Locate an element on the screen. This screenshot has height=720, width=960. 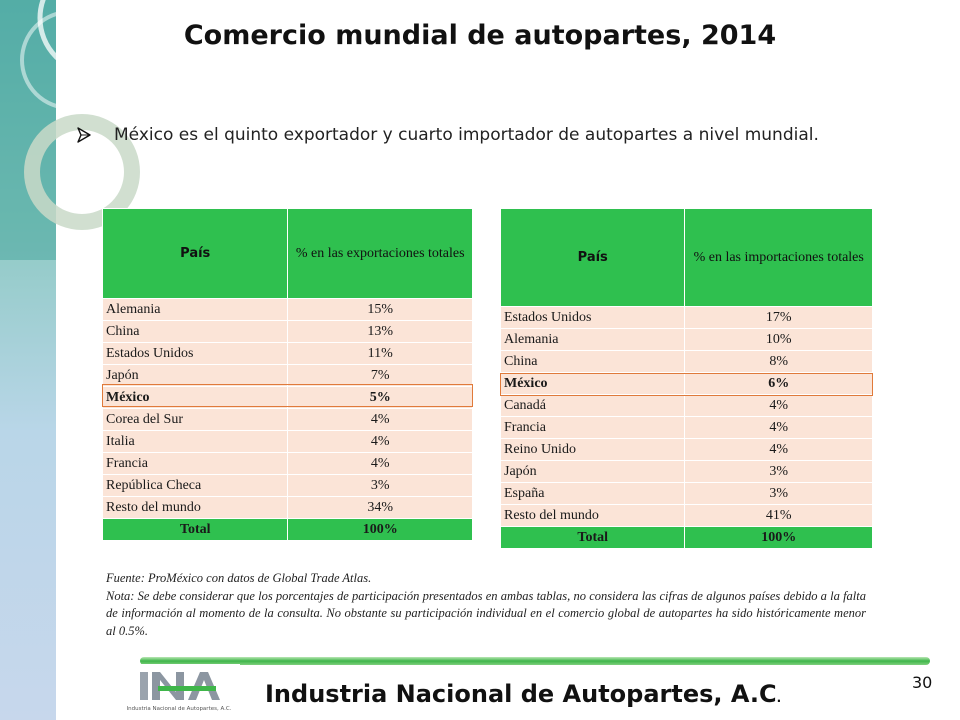
table-row: Japón 7% is located at coordinates (287, 375).